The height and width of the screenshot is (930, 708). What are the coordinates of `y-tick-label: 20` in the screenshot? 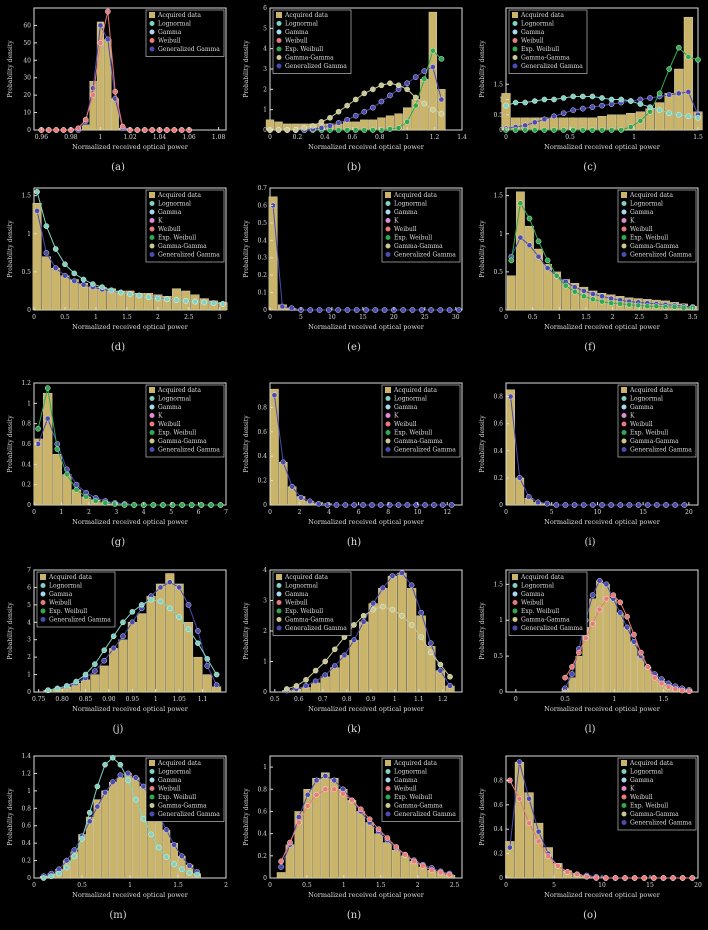 It's located at (27, 95).